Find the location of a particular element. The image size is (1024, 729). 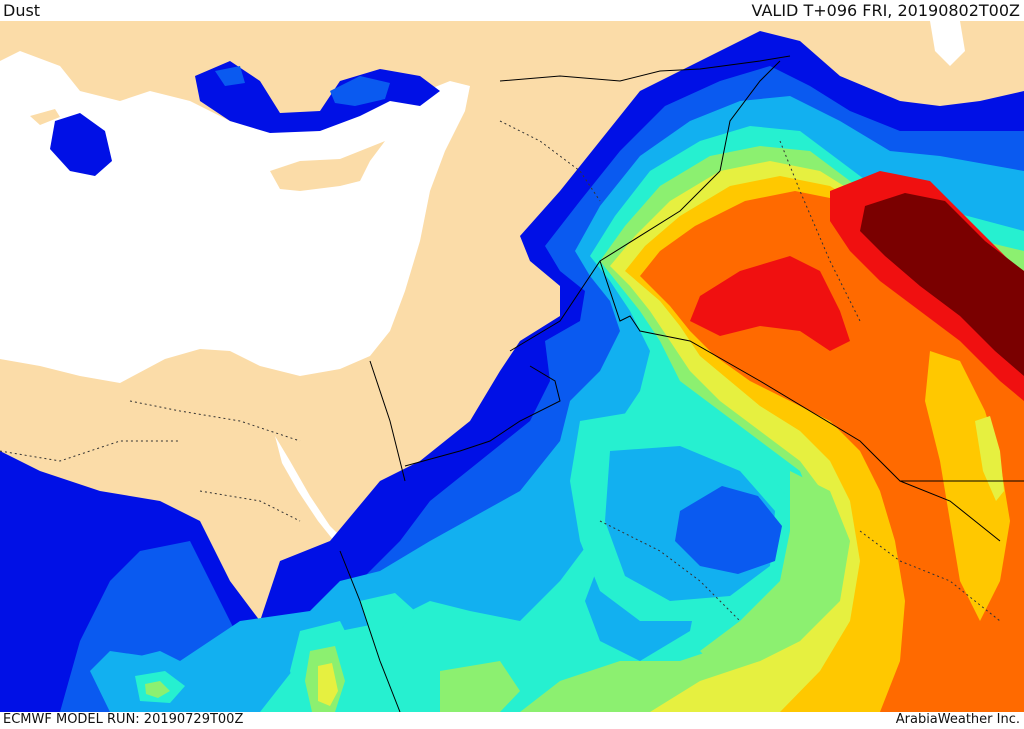

header-bar: Dust VALID T+096 FRI, 20190802T00Z is located at coordinates (512, 10).